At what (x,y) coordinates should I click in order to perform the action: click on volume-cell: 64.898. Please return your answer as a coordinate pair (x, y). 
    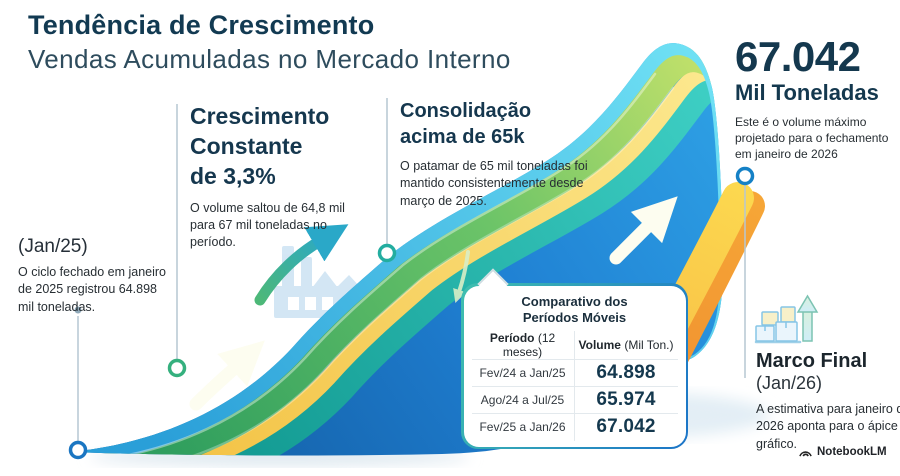
    Looking at the image, I should click on (626, 373).